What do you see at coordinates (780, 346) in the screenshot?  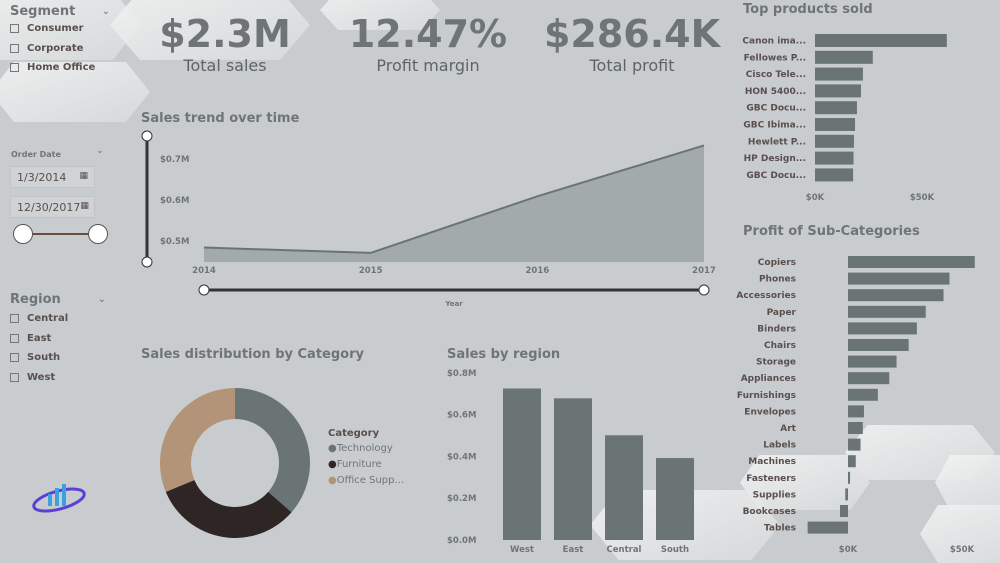 I see `bar-label: Chairs` at bounding box center [780, 346].